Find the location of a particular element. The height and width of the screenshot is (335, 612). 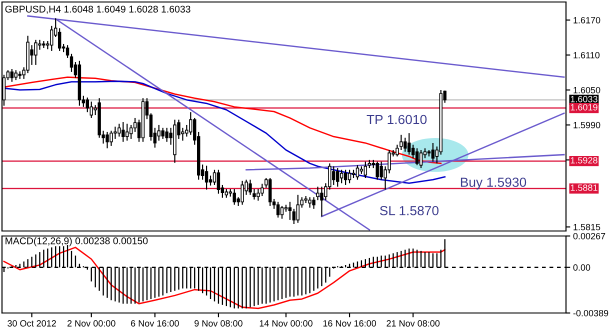

x-tick-label: 14 Nov 00:00 is located at coordinates (286, 323).